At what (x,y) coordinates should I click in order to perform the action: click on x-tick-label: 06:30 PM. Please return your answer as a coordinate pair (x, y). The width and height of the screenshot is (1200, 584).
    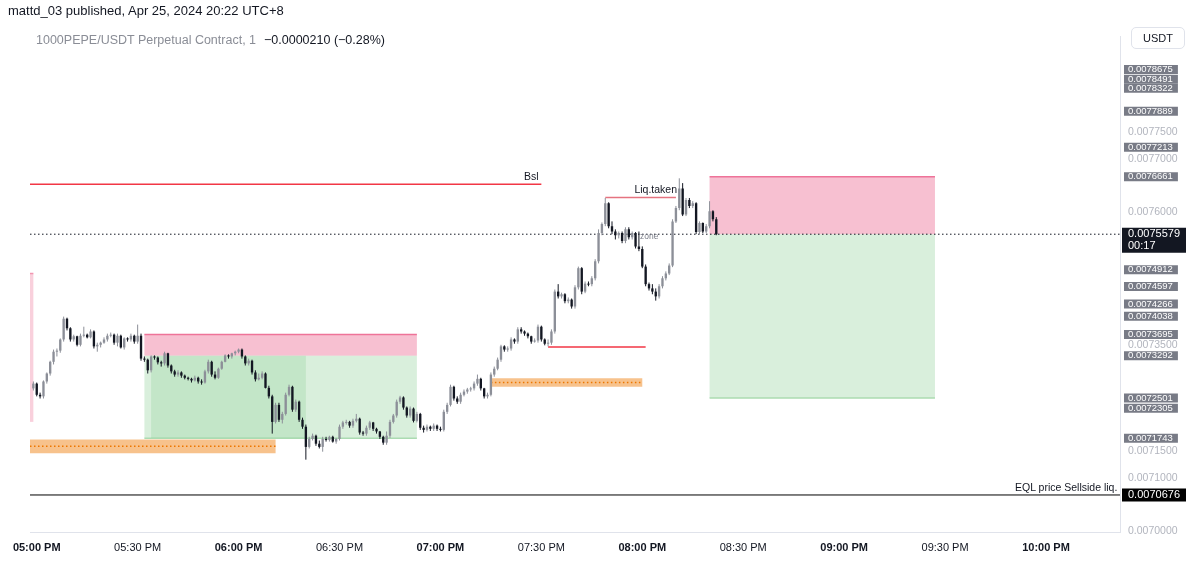
    Looking at the image, I should click on (339, 546).